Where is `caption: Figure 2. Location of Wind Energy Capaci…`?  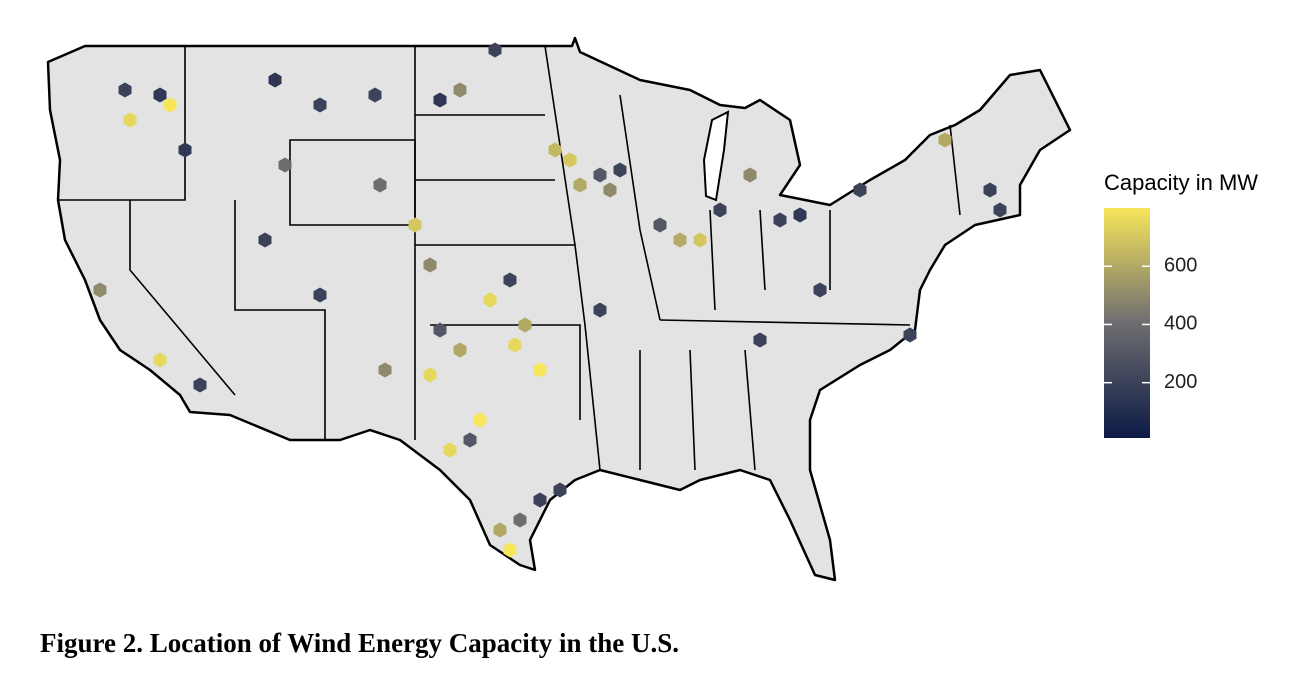
caption: Figure 2. Location of Wind Energy Capaci… is located at coordinates (359, 643).